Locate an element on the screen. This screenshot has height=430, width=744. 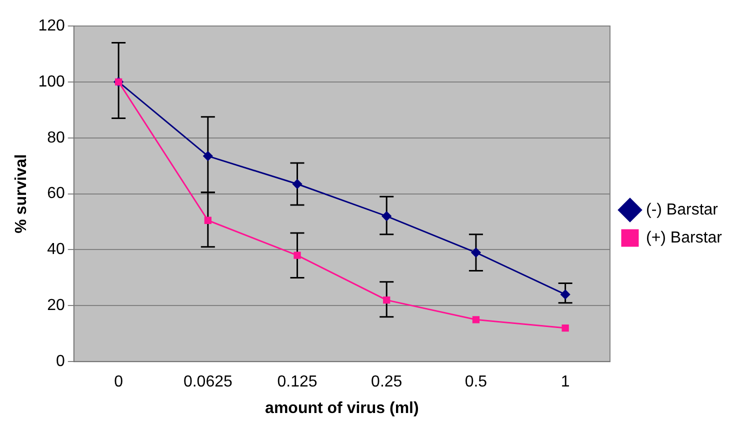
x-tick-label: 1 is located at coordinates (565, 382).